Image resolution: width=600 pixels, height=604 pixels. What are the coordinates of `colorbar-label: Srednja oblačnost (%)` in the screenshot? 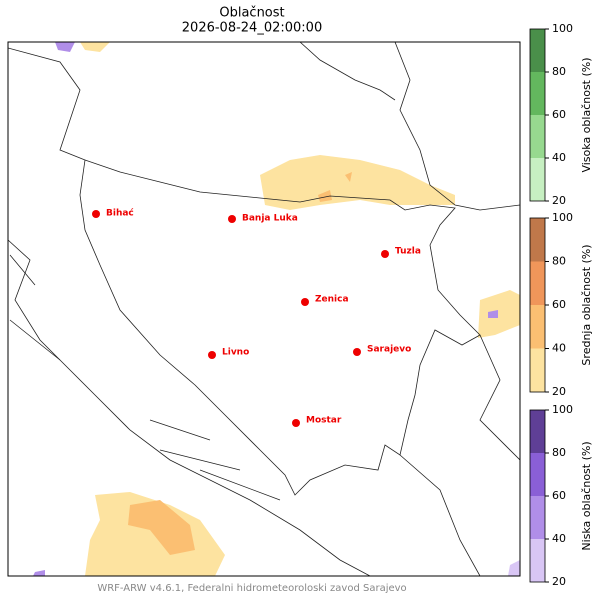 It's located at (586, 304).